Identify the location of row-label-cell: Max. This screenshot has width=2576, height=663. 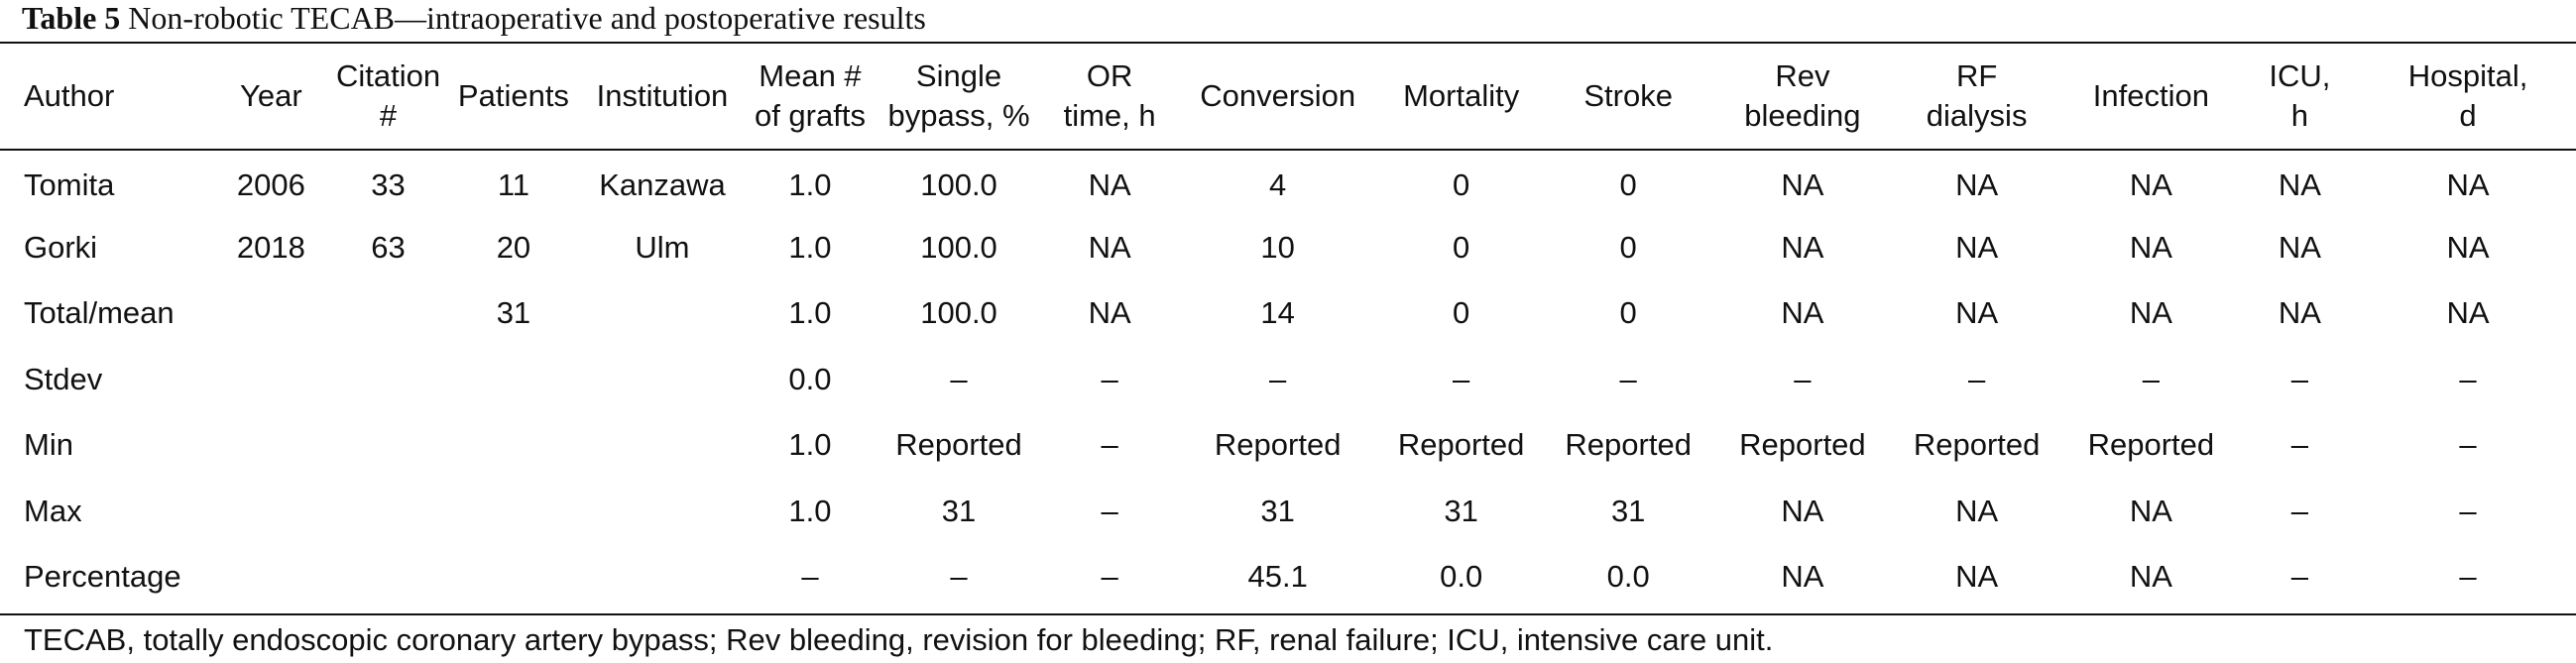
(53, 510).